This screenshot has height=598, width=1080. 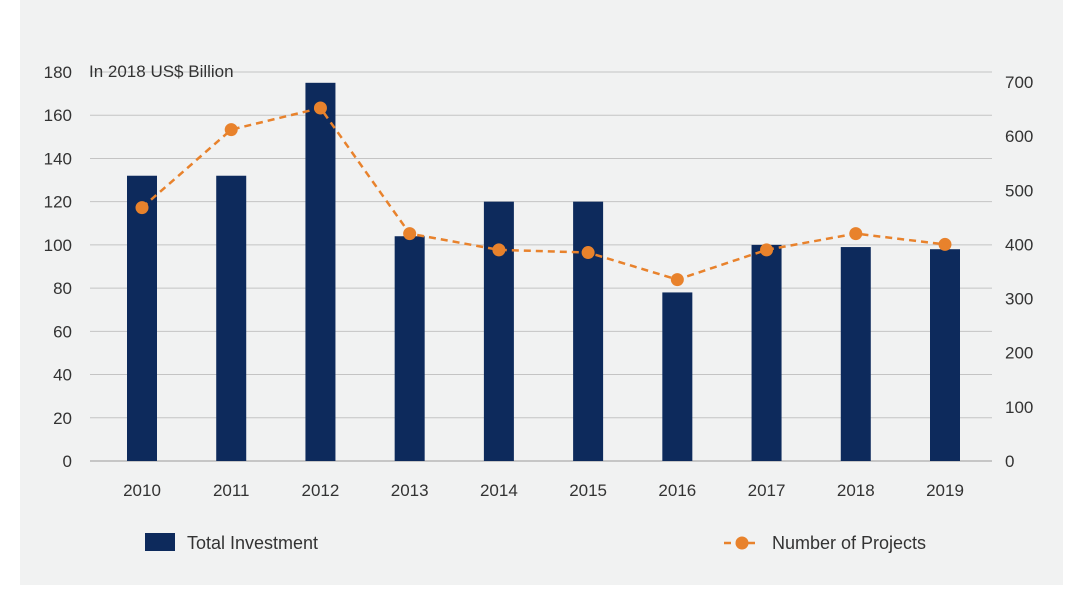 I want to click on x-tick-label: 2019, so click(x=945, y=490).